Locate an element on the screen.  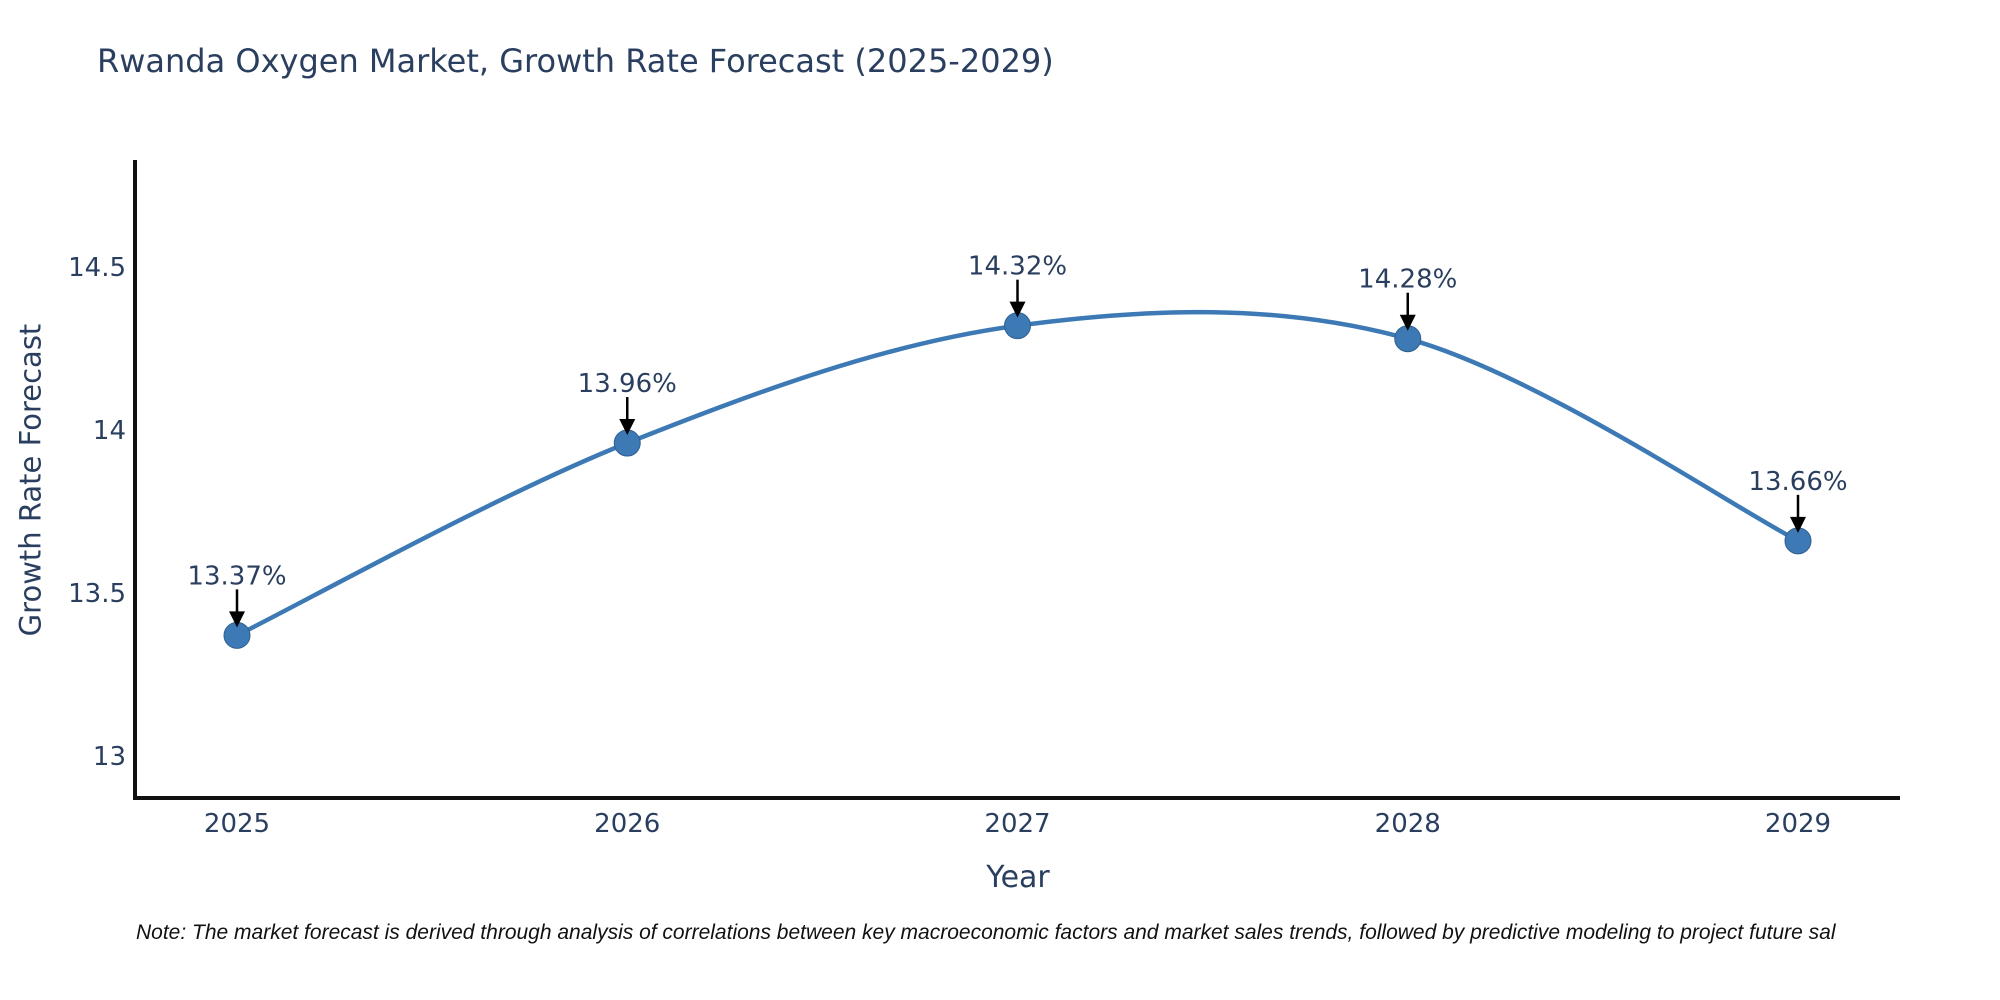
point-annotation-label: 13.96% is located at coordinates (627, 384).